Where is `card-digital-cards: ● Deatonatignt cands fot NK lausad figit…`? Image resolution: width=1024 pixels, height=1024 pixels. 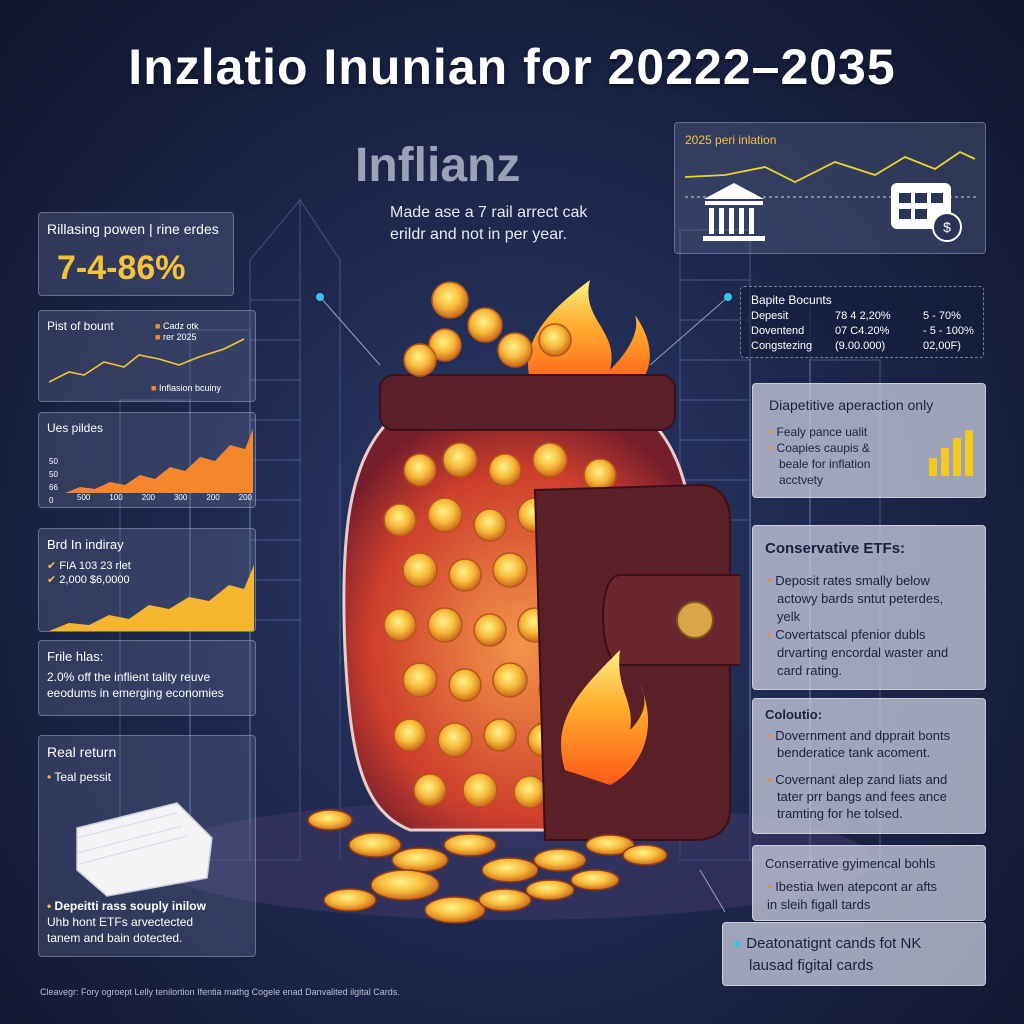
card-digital-cards: ● Deatonatignt cands fot NK lausad figit… is located at coordinates (854, 954).